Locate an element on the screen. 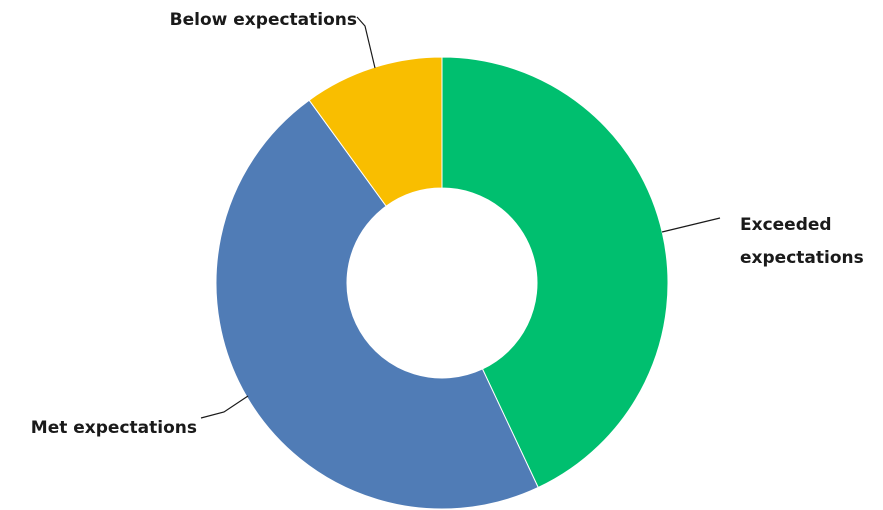  leader-line-exceeded-expectations is located at coordinates (691, 225).